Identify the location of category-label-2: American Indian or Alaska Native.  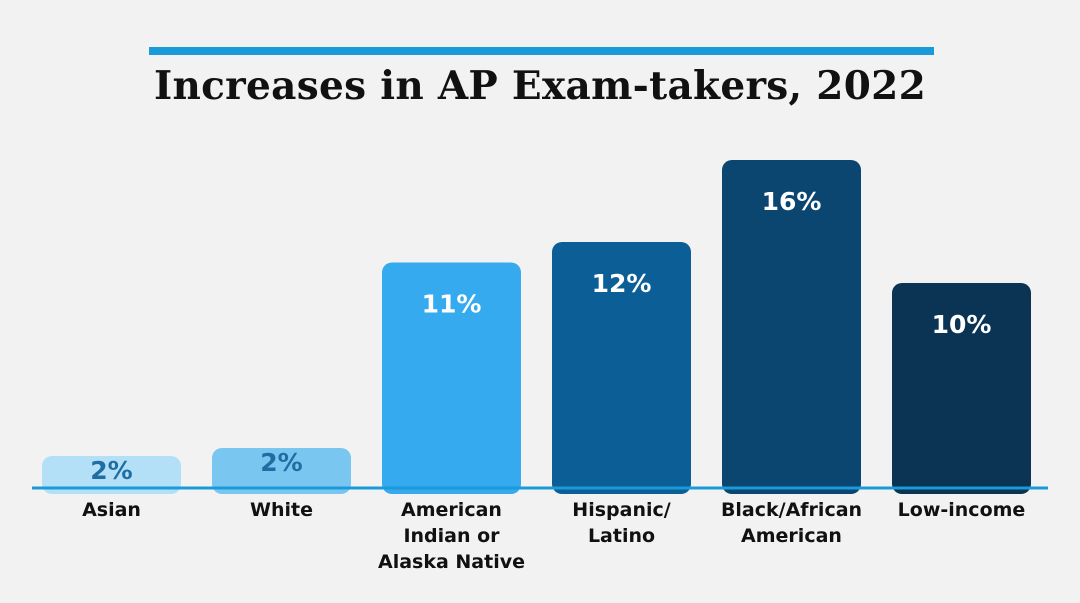
(451, 536).